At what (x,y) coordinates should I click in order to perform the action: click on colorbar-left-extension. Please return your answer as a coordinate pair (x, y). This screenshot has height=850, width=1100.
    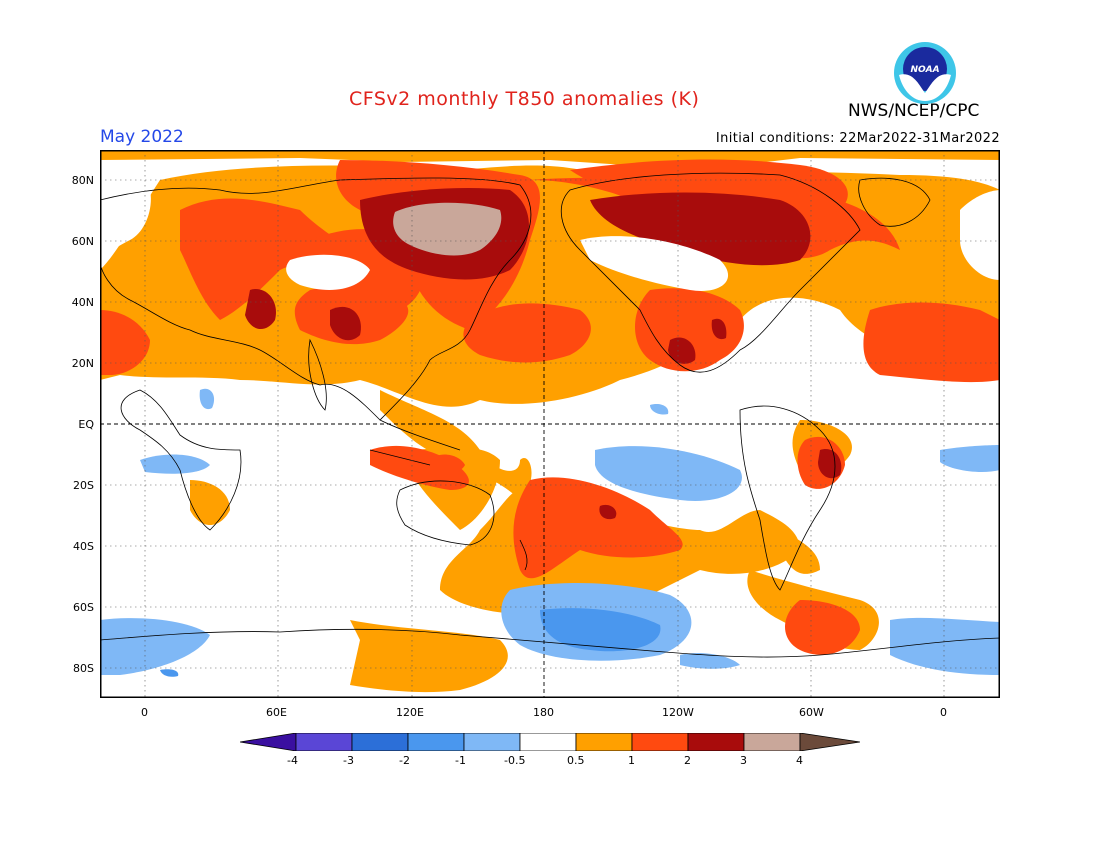
    Looking at the image, I should click on (268, 742).